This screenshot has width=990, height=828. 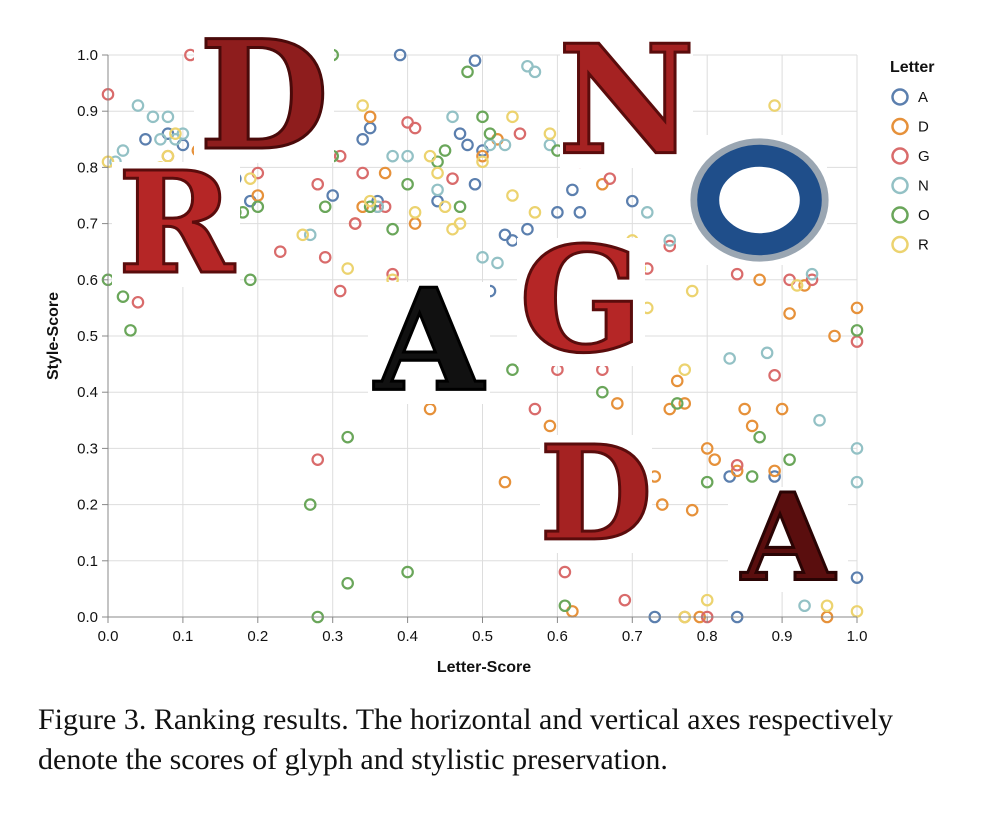 What do you see at coordinates (900, 126) in the screenshot?
I see `legend-swatch-D` at bounding box center [900, 126].